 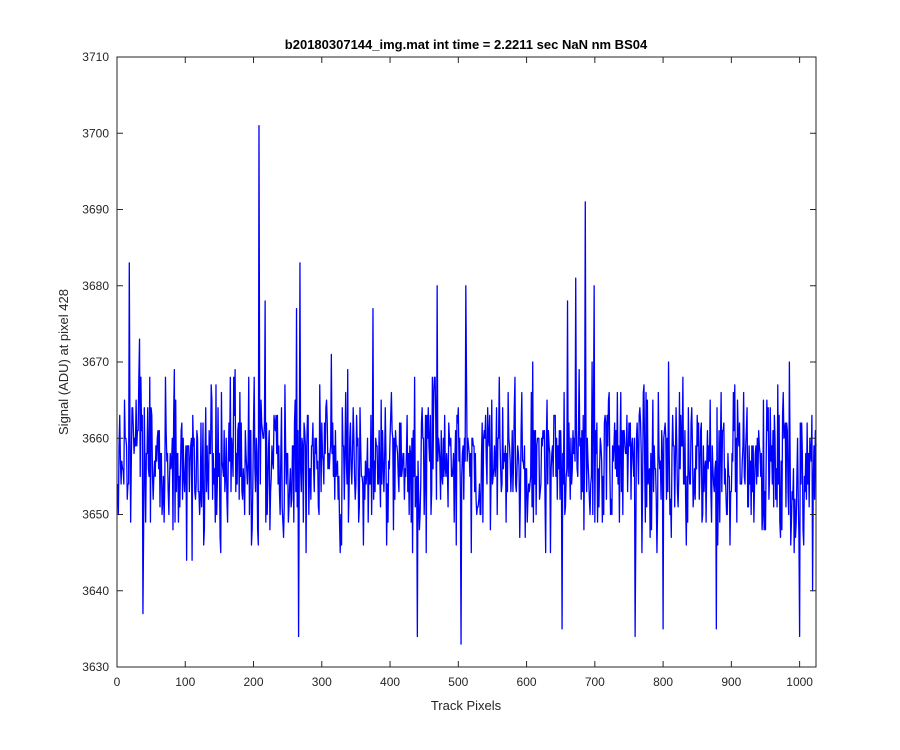 I want to click on x-tick-label: 400, so click(x=390, y=682).